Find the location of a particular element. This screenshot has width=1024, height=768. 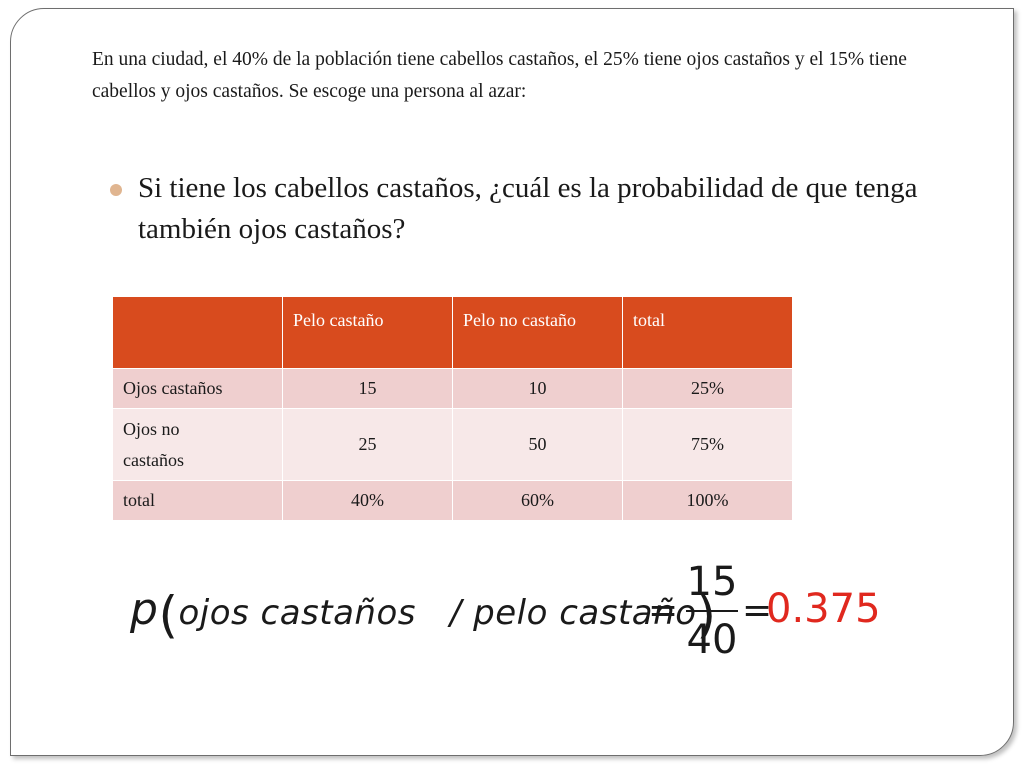

table-cell: 10 is located at coordinates (537, 388).